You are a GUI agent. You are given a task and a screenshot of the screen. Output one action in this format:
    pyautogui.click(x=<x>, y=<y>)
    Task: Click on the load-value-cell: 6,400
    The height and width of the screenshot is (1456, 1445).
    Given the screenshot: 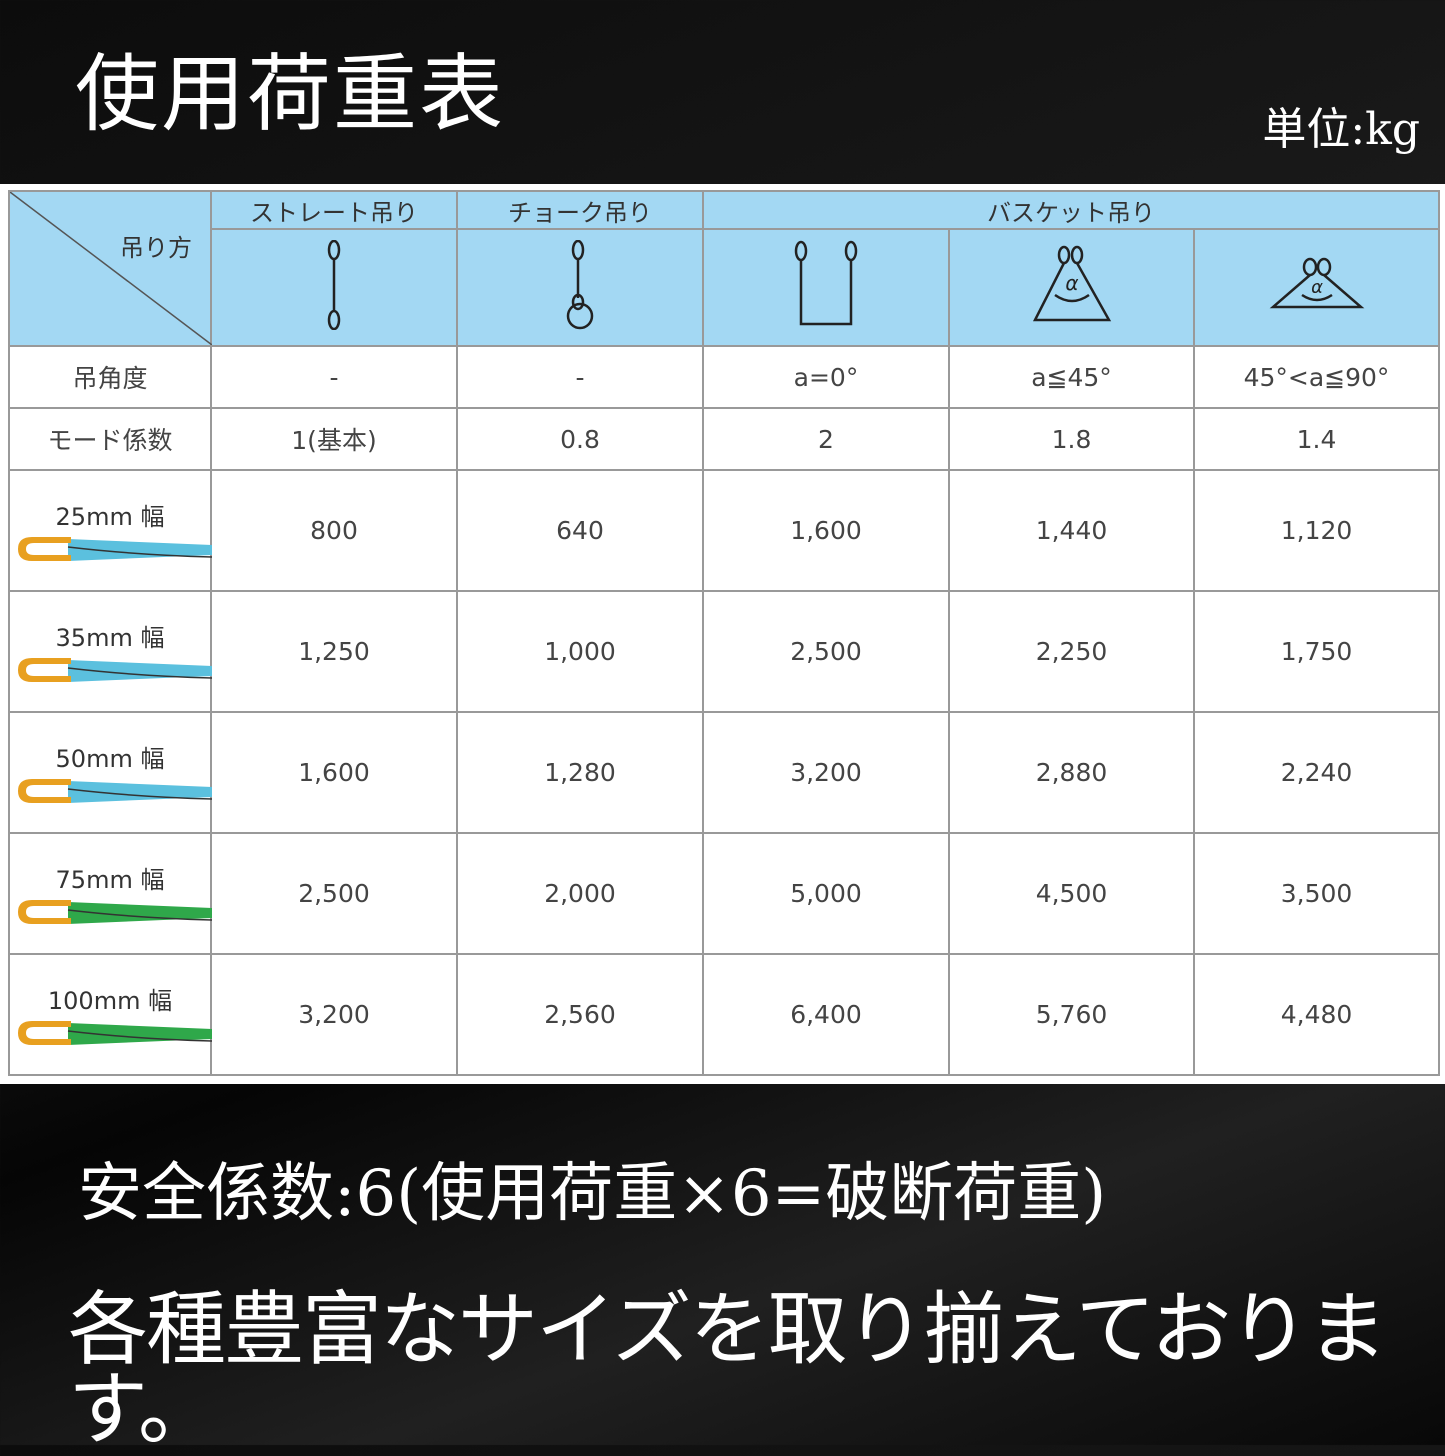 What is the action you would take?
    pyautogui.click(x=826, y=1014)
    